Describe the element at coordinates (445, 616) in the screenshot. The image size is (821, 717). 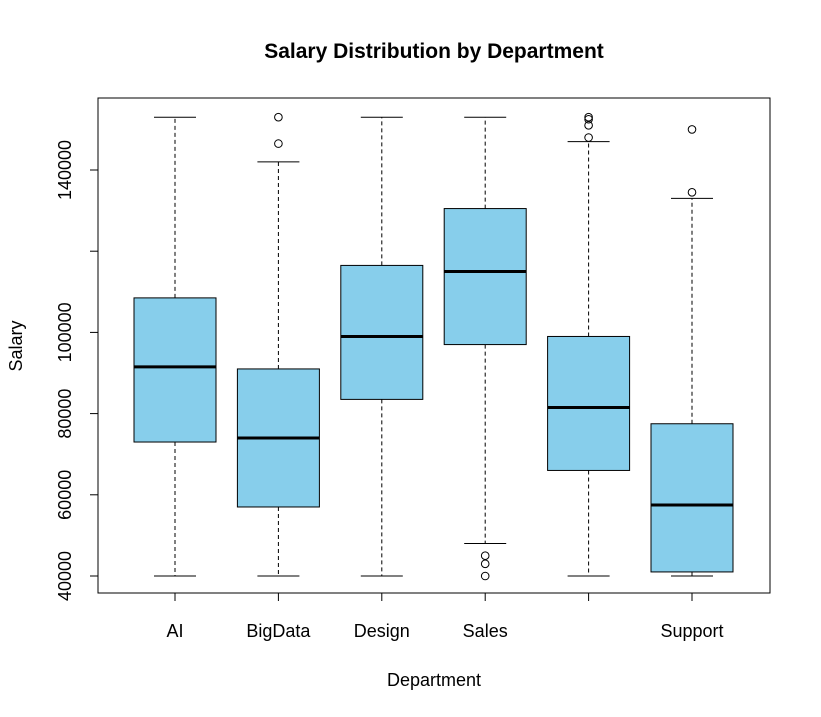
I see `x-axis: AI BigData Design Sales Support` at that location.